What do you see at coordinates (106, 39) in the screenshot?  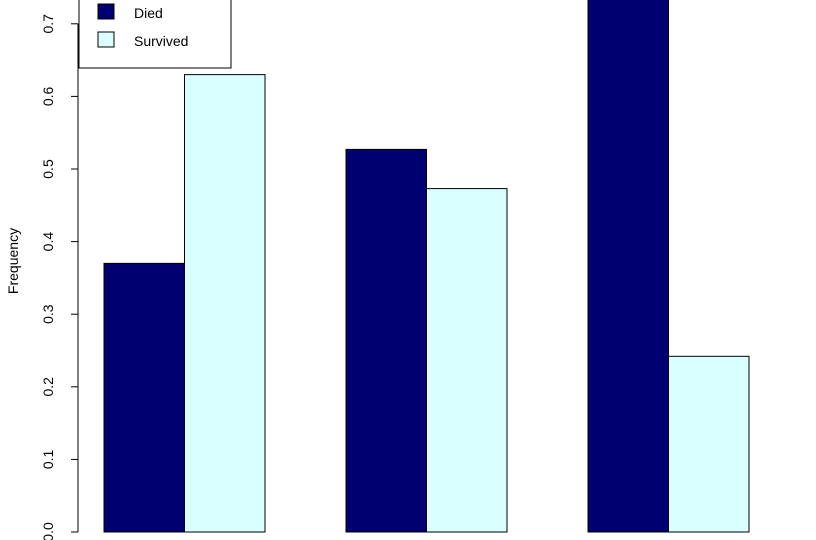 I see `legend-swatch-survived` at bounding box center [106, 39].